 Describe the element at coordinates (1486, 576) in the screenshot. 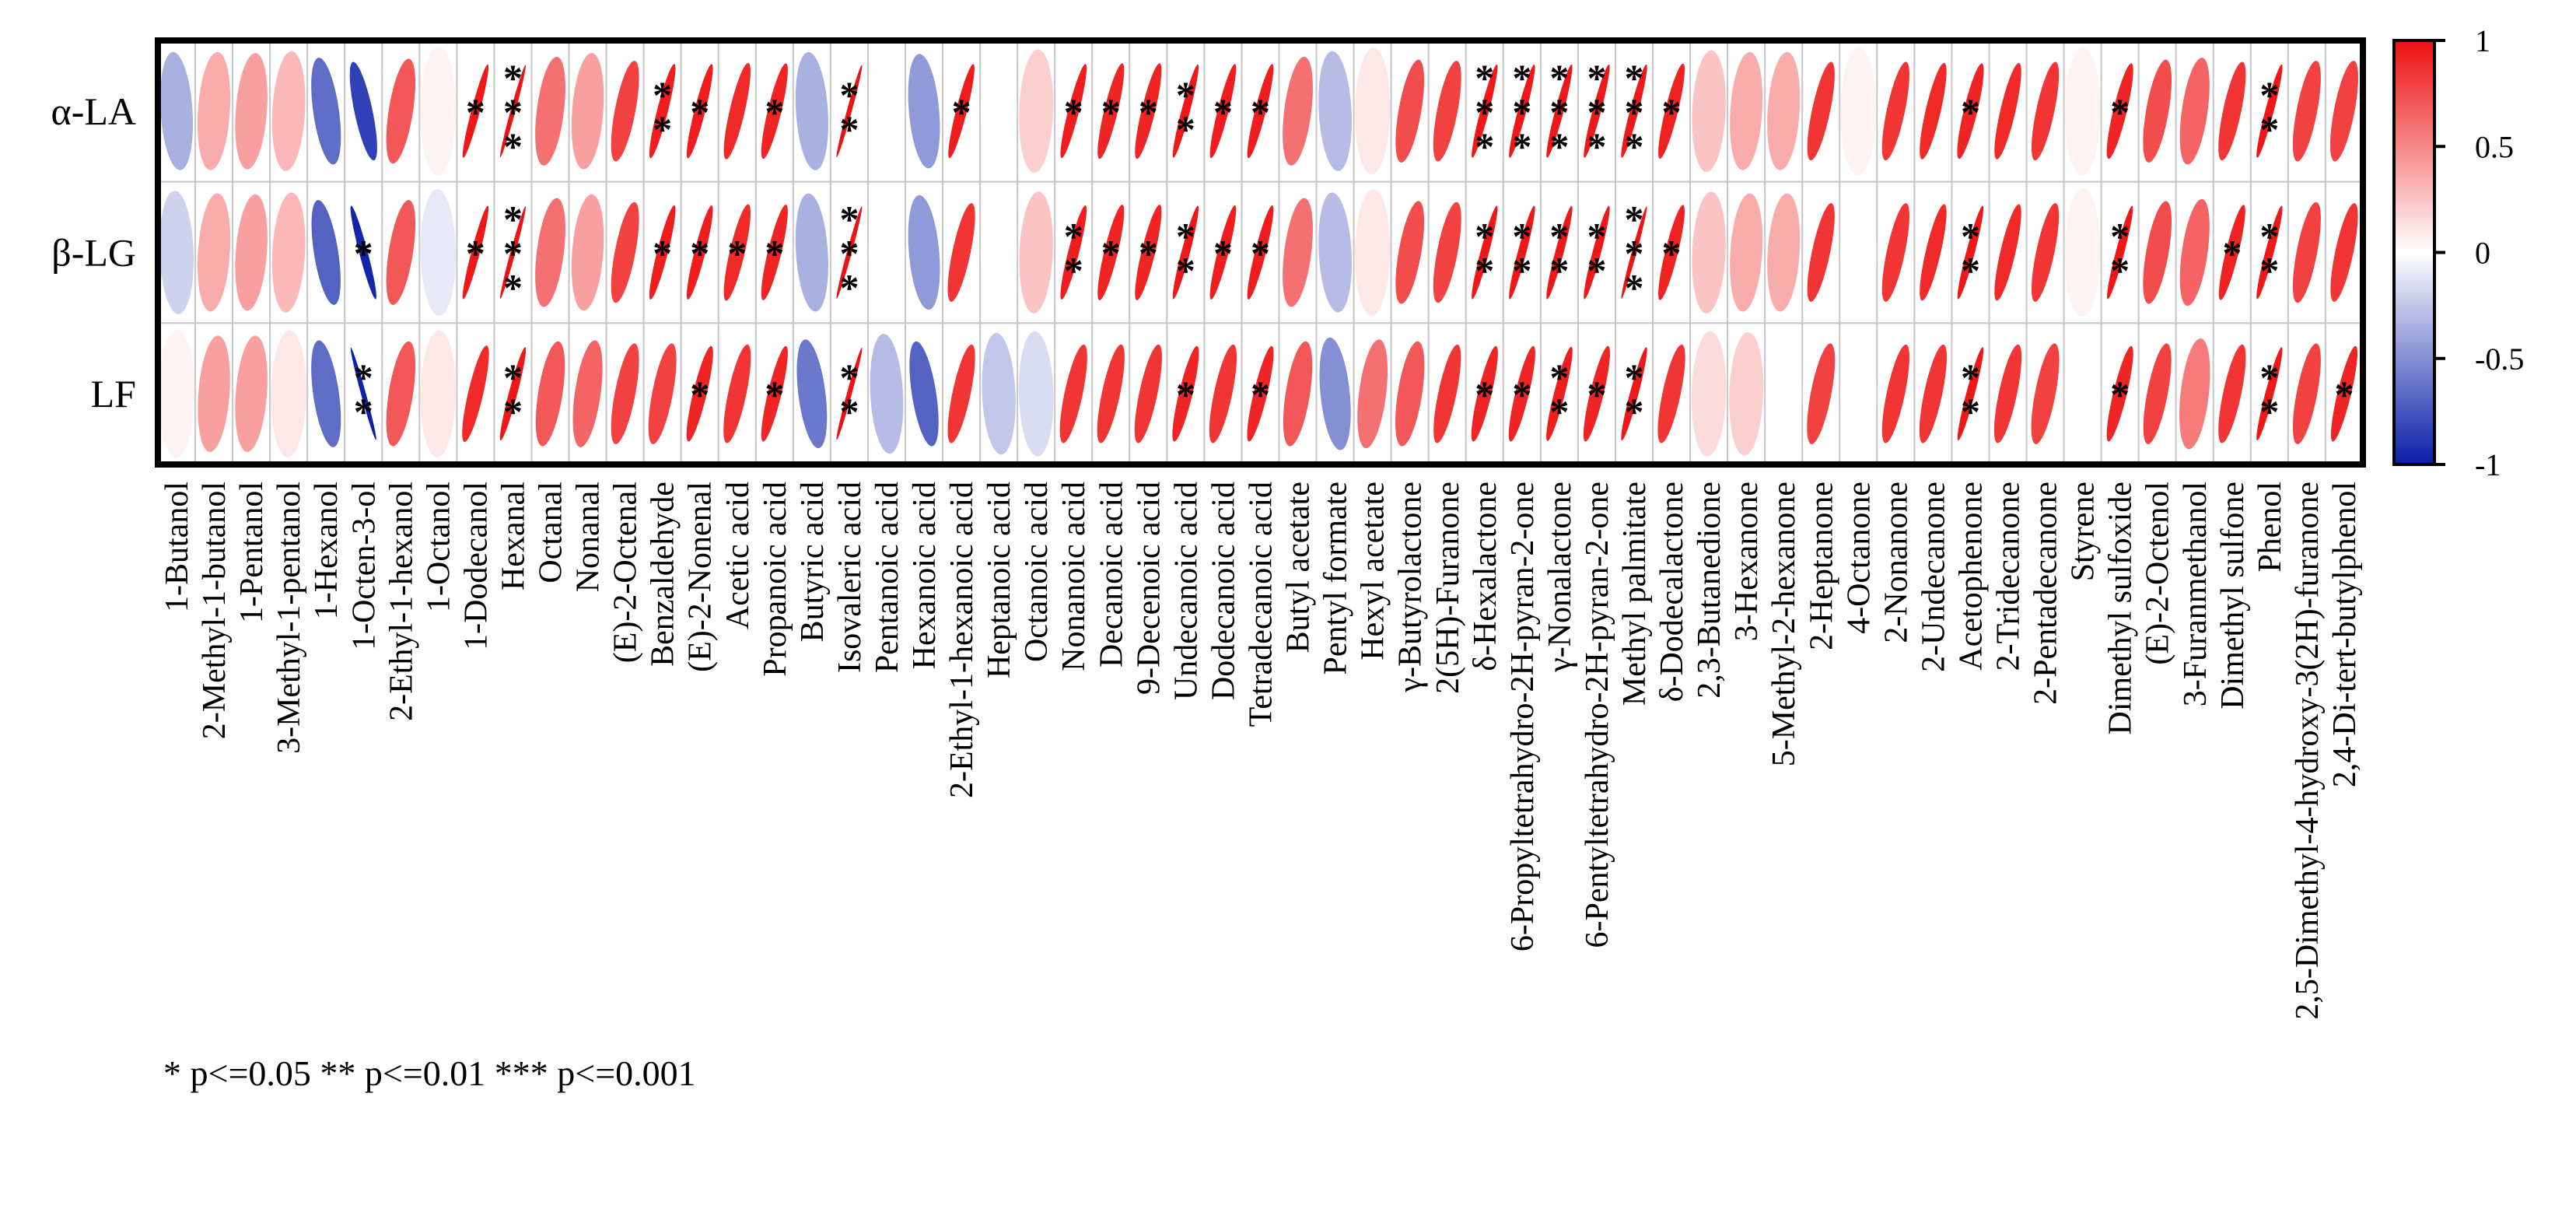

I see `column-label: δ-Hexalactone` at that location.